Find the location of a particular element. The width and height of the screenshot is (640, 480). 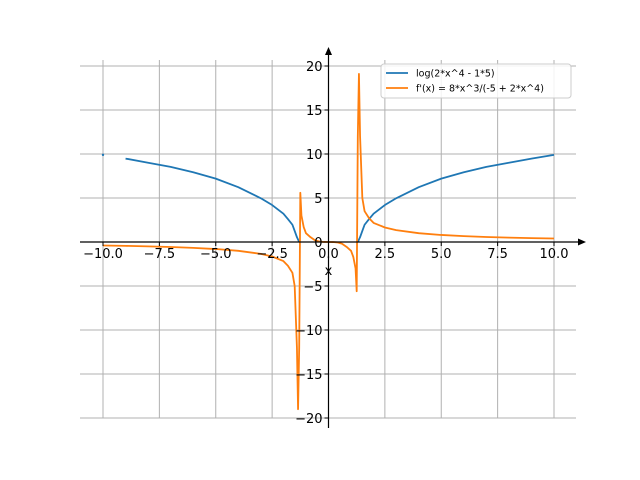

x-tick-label: 2.5 is located at coordinates (385, 254).